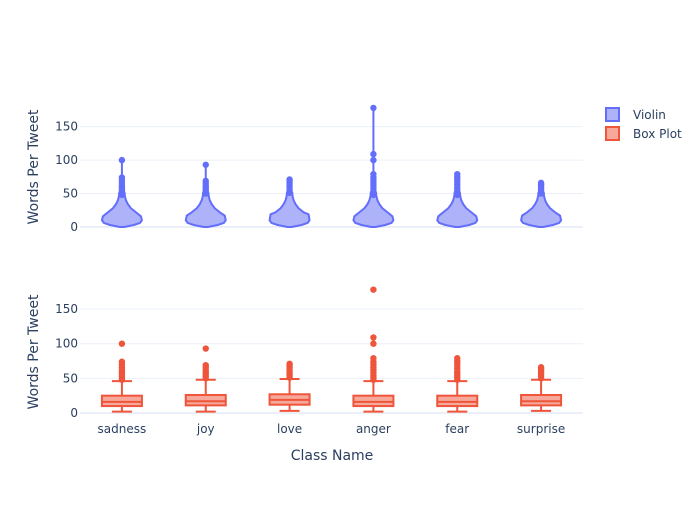 The image size is (700, 505). Describe the element at coordinates (649, 115) in the screenshot. I see `legend-label-violin: Violin` at that location.